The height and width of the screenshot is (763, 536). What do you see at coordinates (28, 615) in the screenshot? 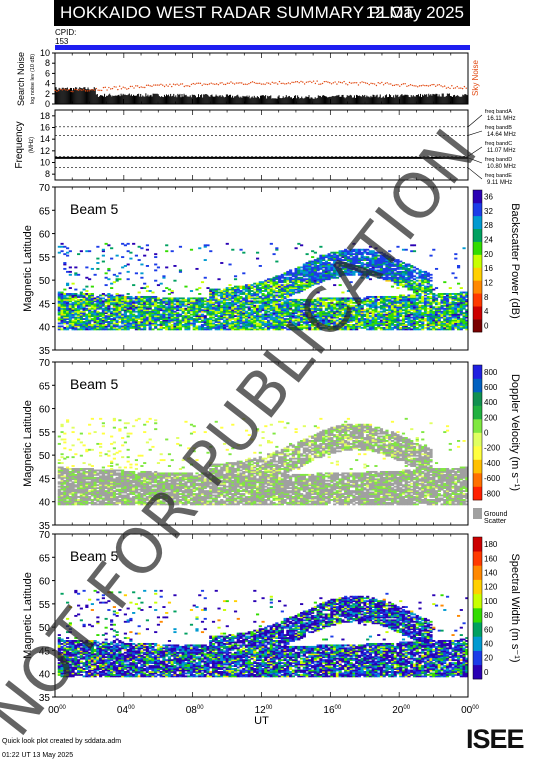
I see `width-ylabel: Magnetic Latitude` at bounding box center [28, 615].